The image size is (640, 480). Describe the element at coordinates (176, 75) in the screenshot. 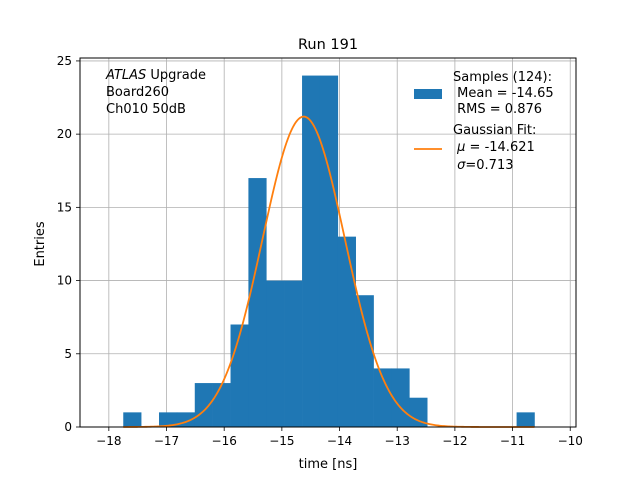

I see `annotation-upgrade: Upgrade` at that location.